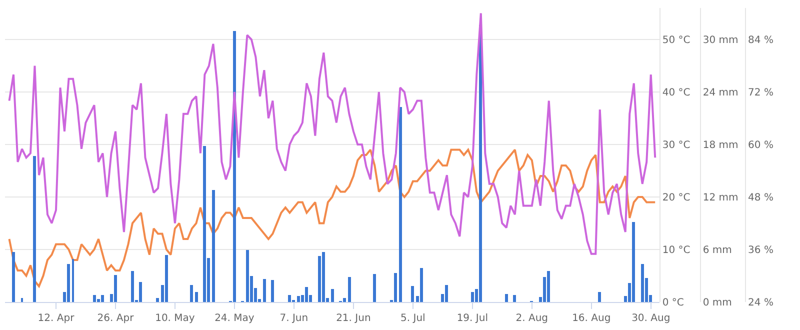 This screenshot has height=330, width=800. What do you see at coordinates (591, 318) in the screenshot?
I see `x-tick-label: 16. Aug` at bounding box center [591, 318].